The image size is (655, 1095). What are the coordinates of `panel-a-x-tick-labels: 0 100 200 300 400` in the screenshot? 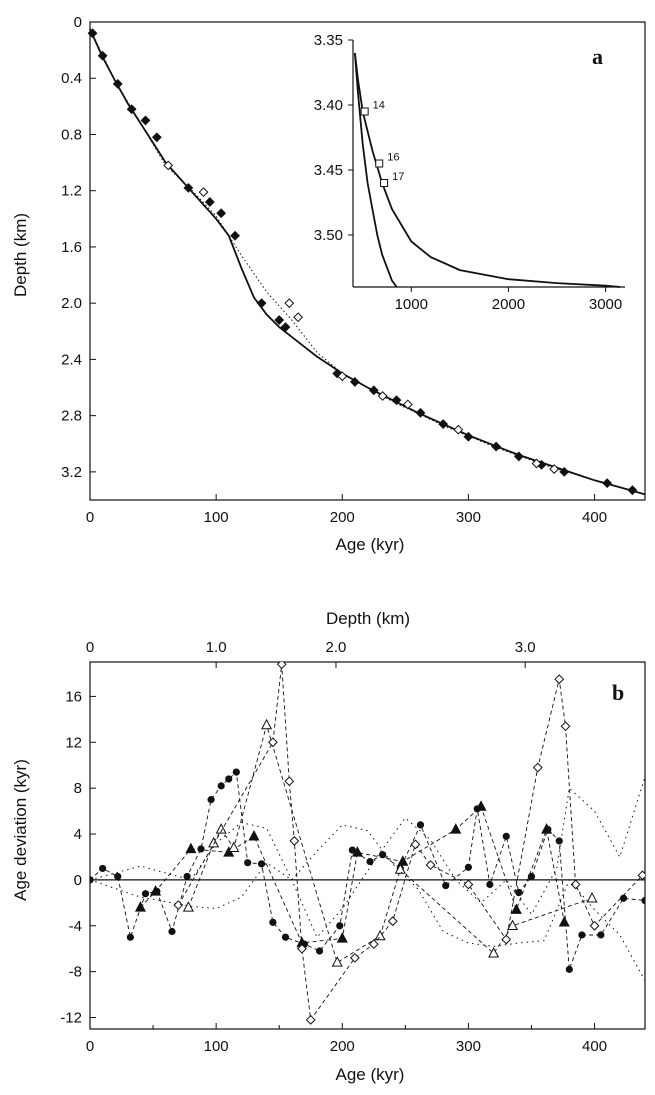 It's located at (346, 517).